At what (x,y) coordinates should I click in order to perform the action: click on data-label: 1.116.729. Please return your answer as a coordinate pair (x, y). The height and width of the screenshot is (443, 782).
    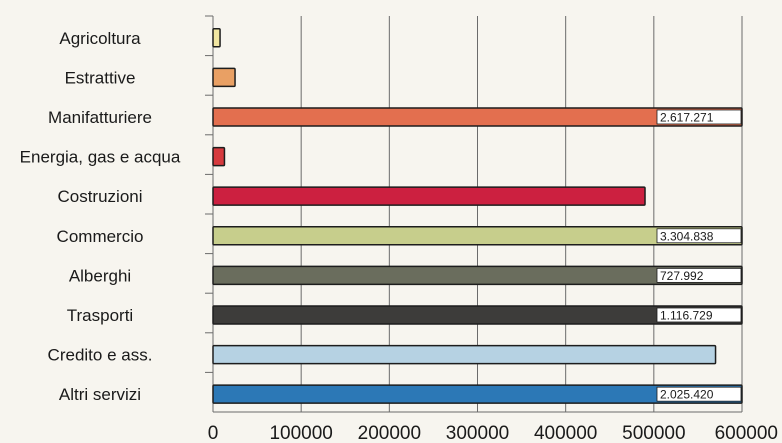
    Looking at the image, I should click on (686, 315).